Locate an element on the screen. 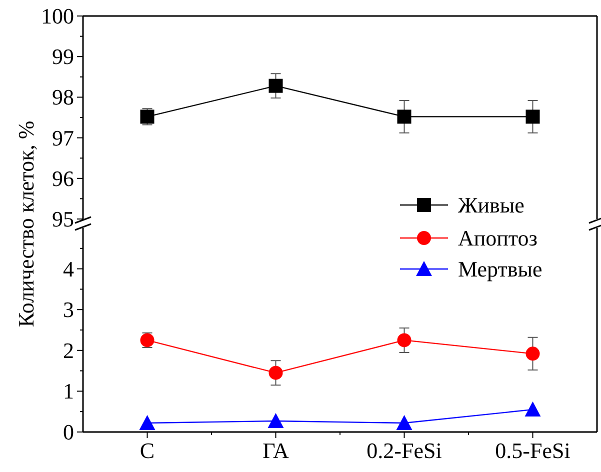 The width and height of the screenshot is (601, 472). y-tick-label: 99 is located at coordinates (63, 57).